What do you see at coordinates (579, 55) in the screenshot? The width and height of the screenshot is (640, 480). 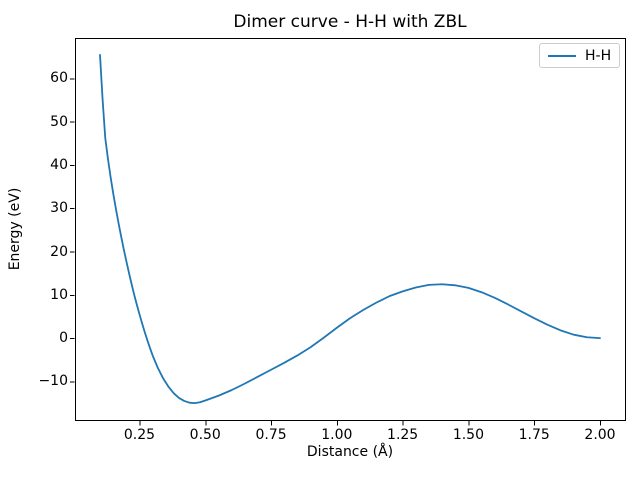 I see `legend: H-H` at bounding box center [579, 55].